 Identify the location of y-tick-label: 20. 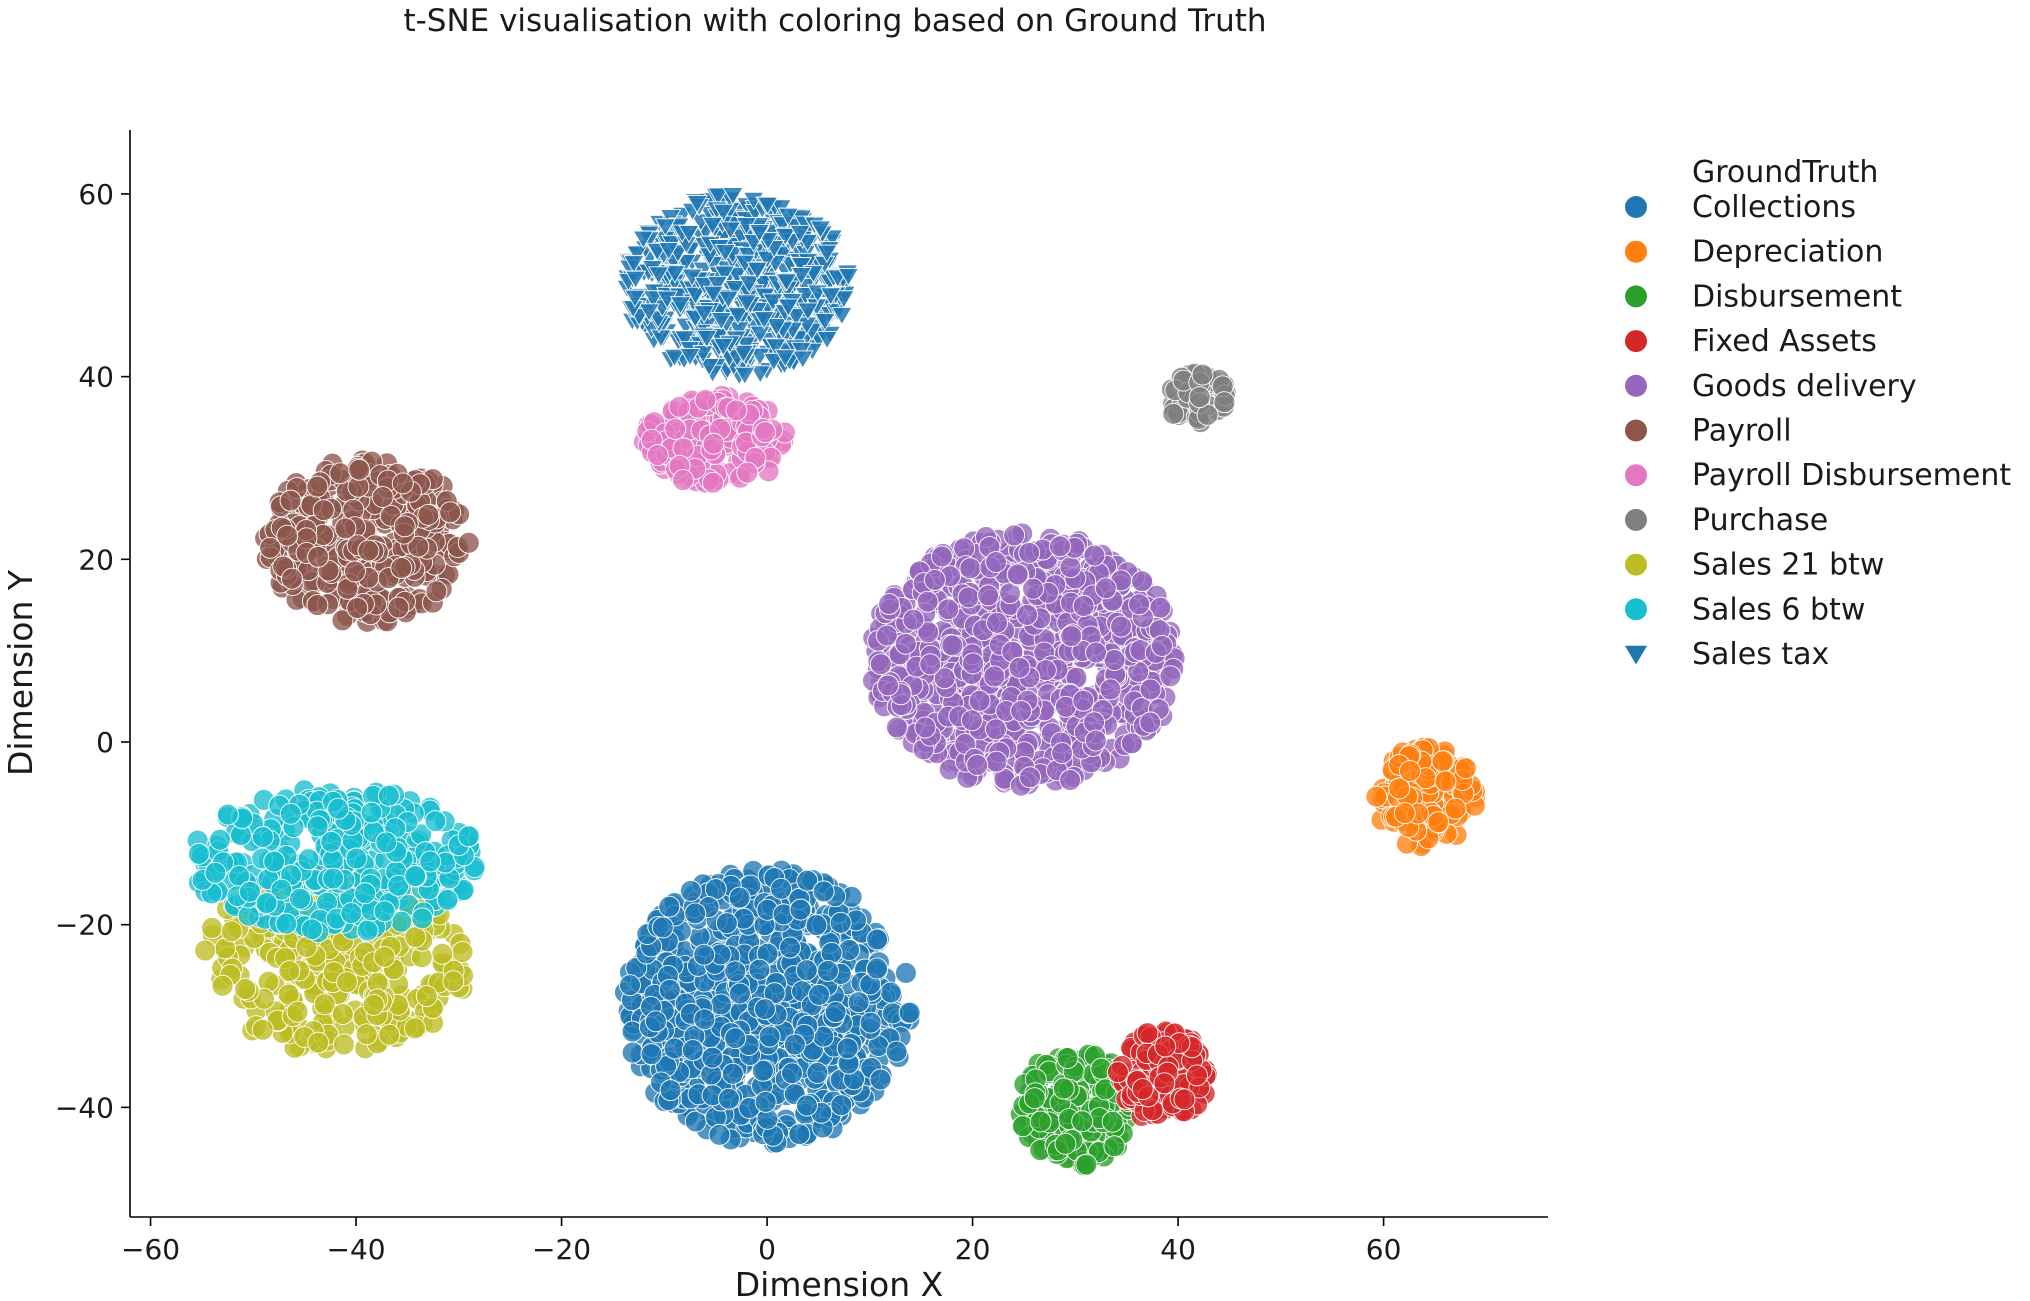
(96, 559).